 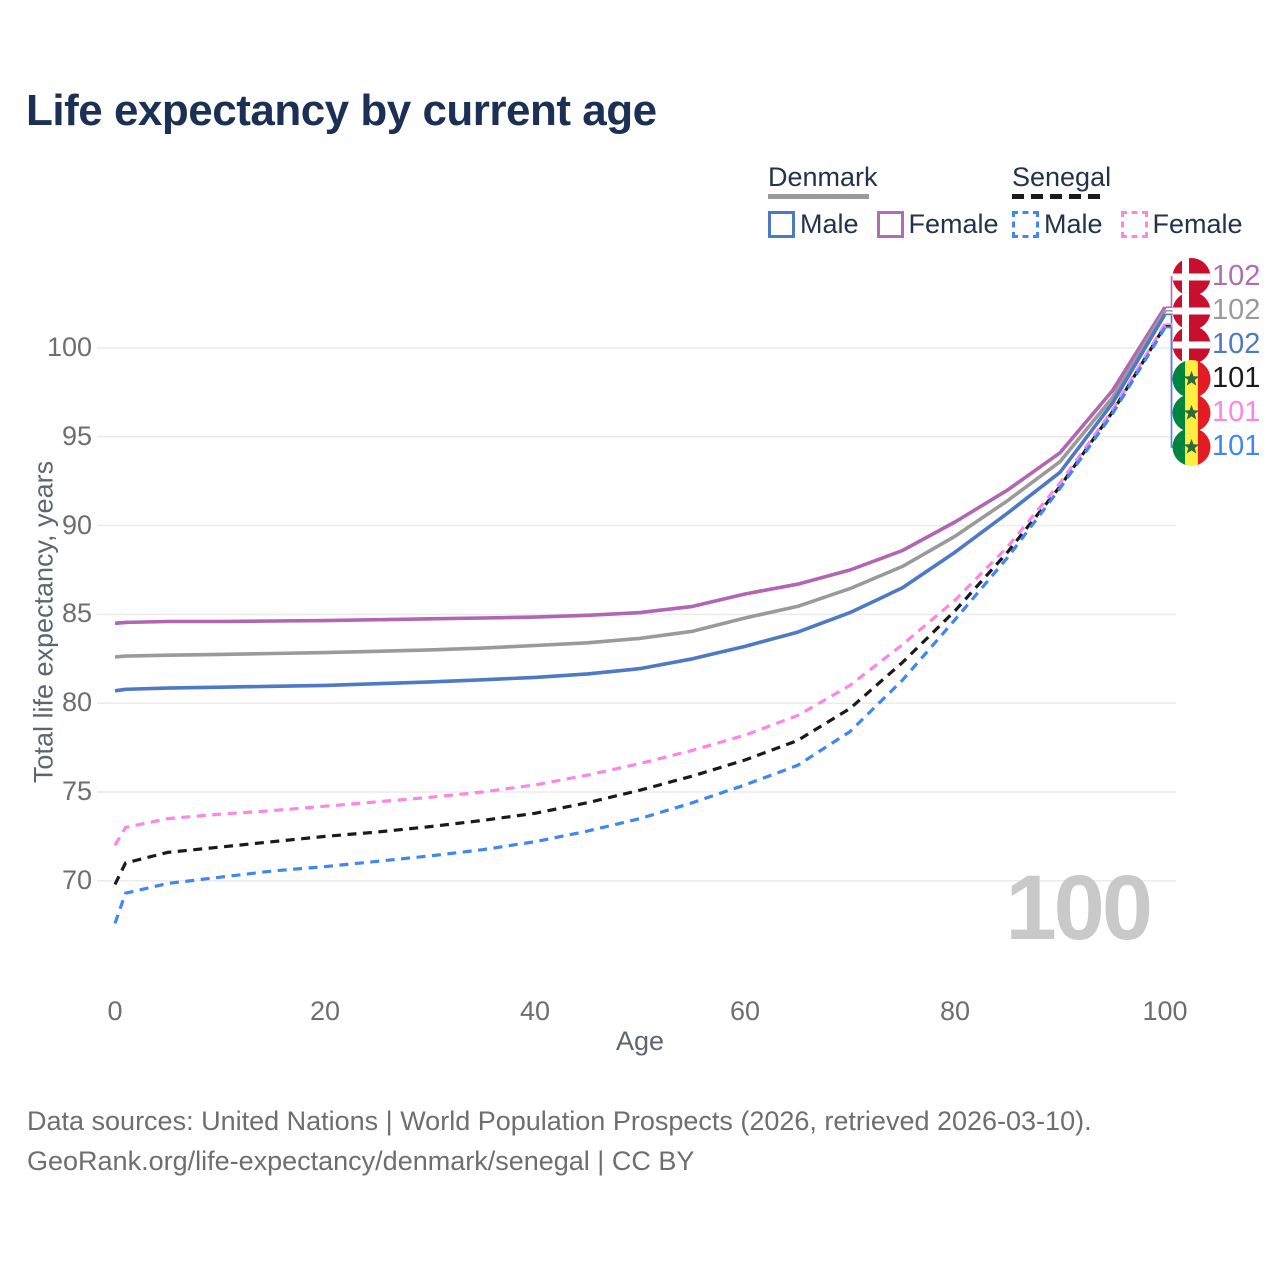 I want to click on senegal-male-swatch-icon, so click(x=1025, y=225).